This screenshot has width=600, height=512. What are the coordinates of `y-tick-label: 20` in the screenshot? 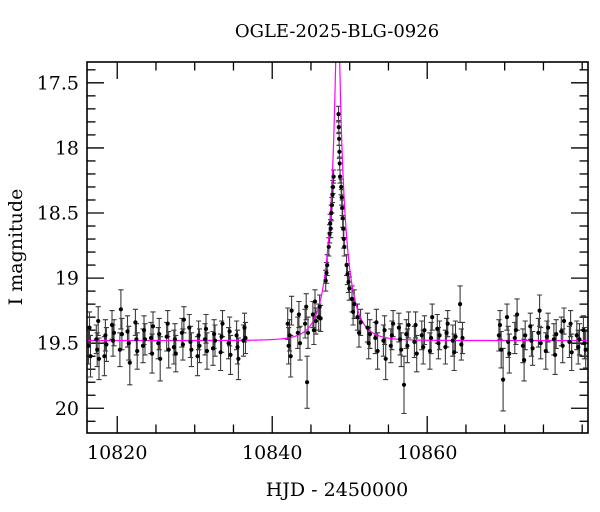 It's located at (67, 409).